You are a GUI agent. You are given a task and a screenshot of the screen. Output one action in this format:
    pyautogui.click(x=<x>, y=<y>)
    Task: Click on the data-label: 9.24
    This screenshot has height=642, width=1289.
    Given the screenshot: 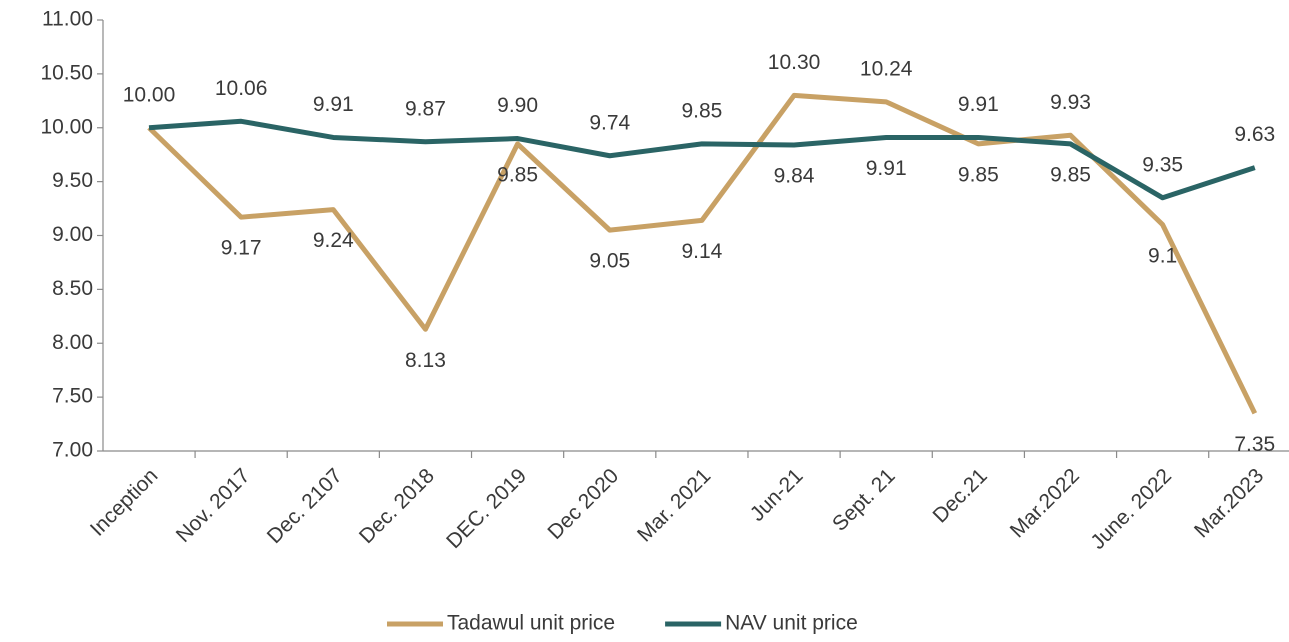 What is the action you would take?
    pyautogui.click(x=333, y=240)
    